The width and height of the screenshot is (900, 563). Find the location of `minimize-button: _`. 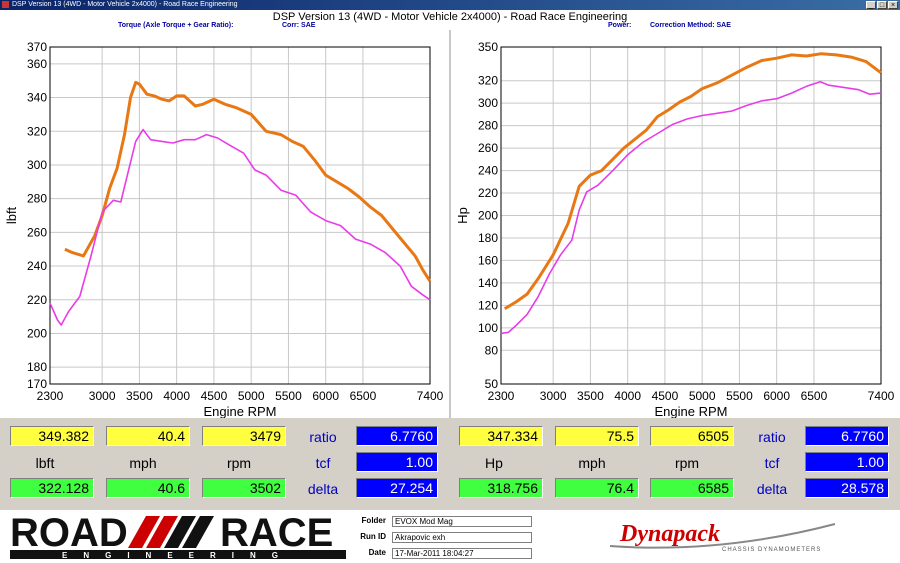

minimize-button: _ is located at coordinates (871, 5).